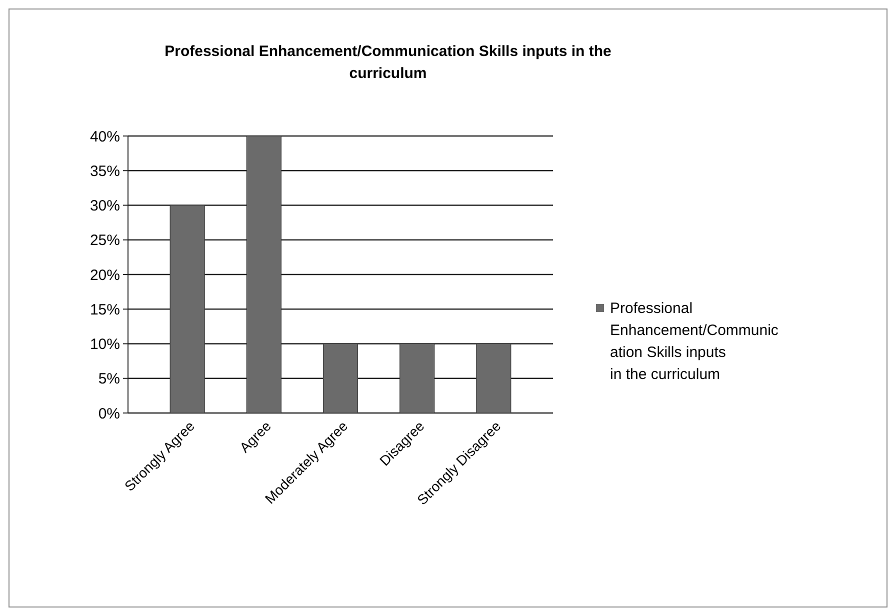  Describe the element at coordinates (105, 241) in the screenshot. I see `y-tick-label: 25%` at that location.